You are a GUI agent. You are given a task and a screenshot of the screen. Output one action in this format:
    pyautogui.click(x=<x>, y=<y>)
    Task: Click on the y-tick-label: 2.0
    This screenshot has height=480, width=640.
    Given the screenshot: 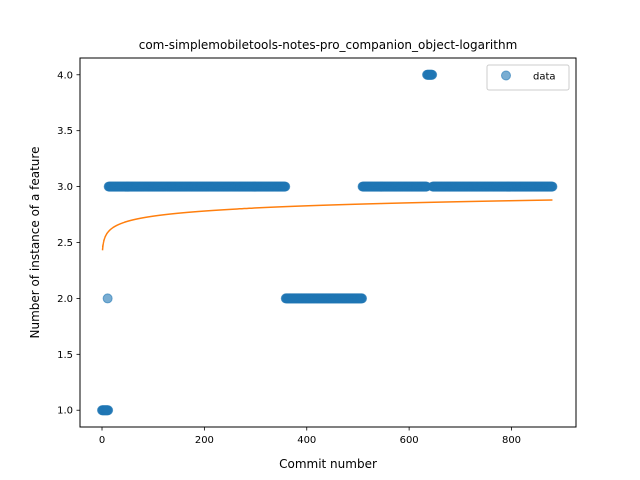 What is the action you would take?
    pyautogui.click(x=65, y=299)
    